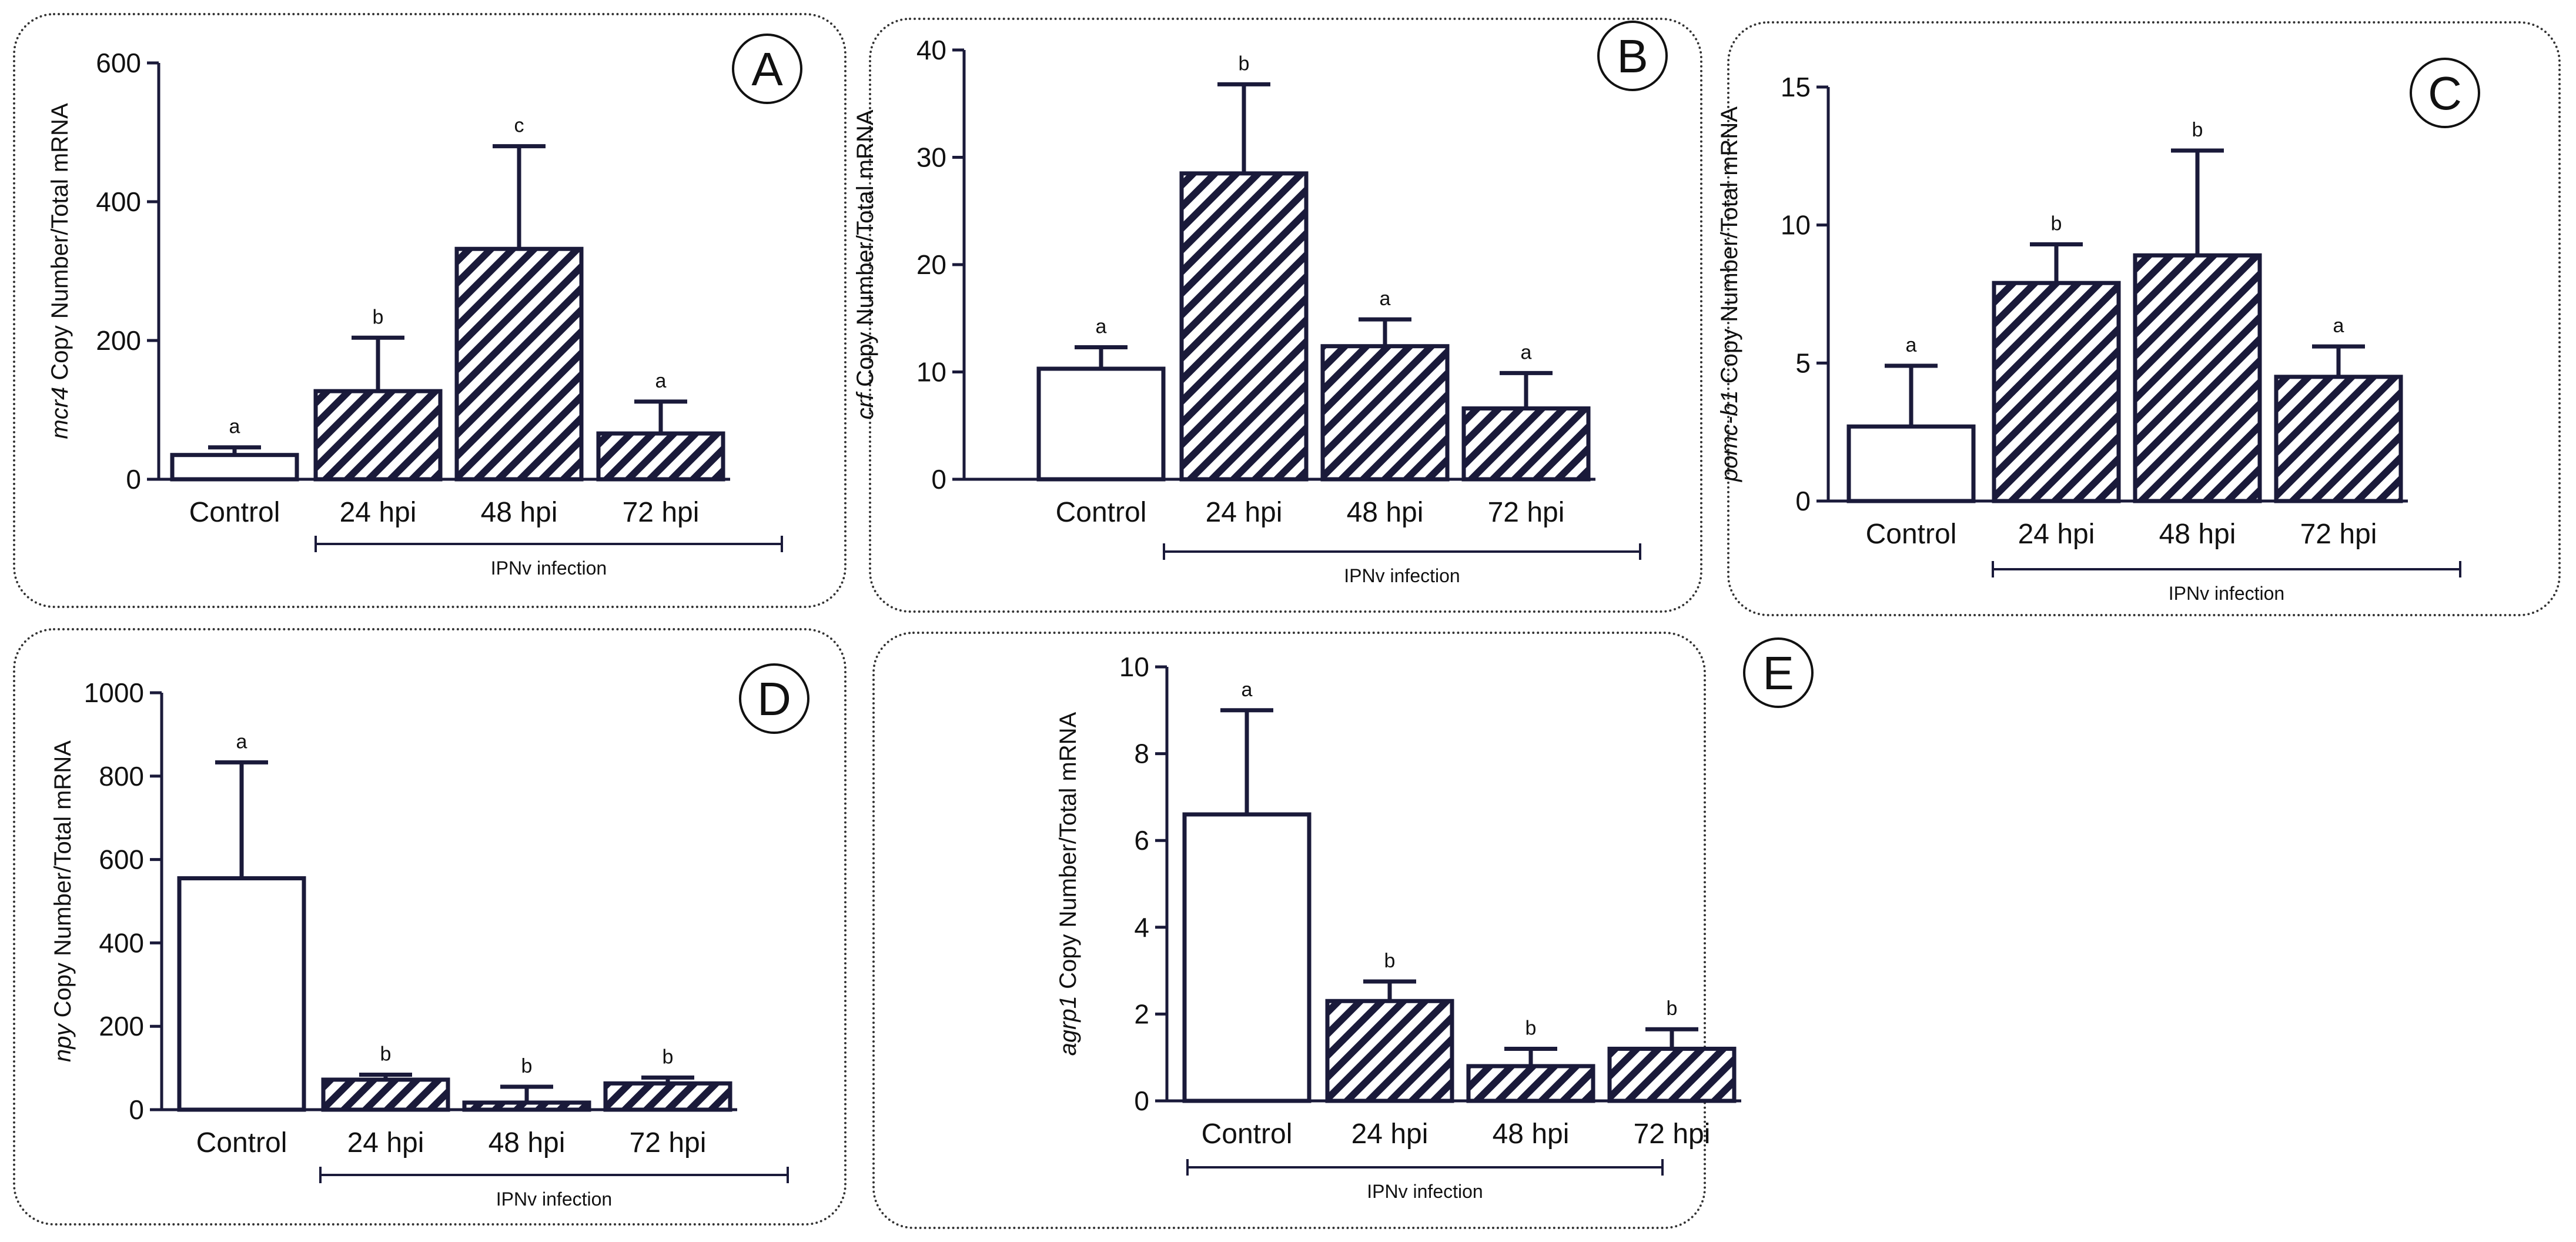  I want to click on y-axis-label-gene: pomc-b1, so click(1729, 436).